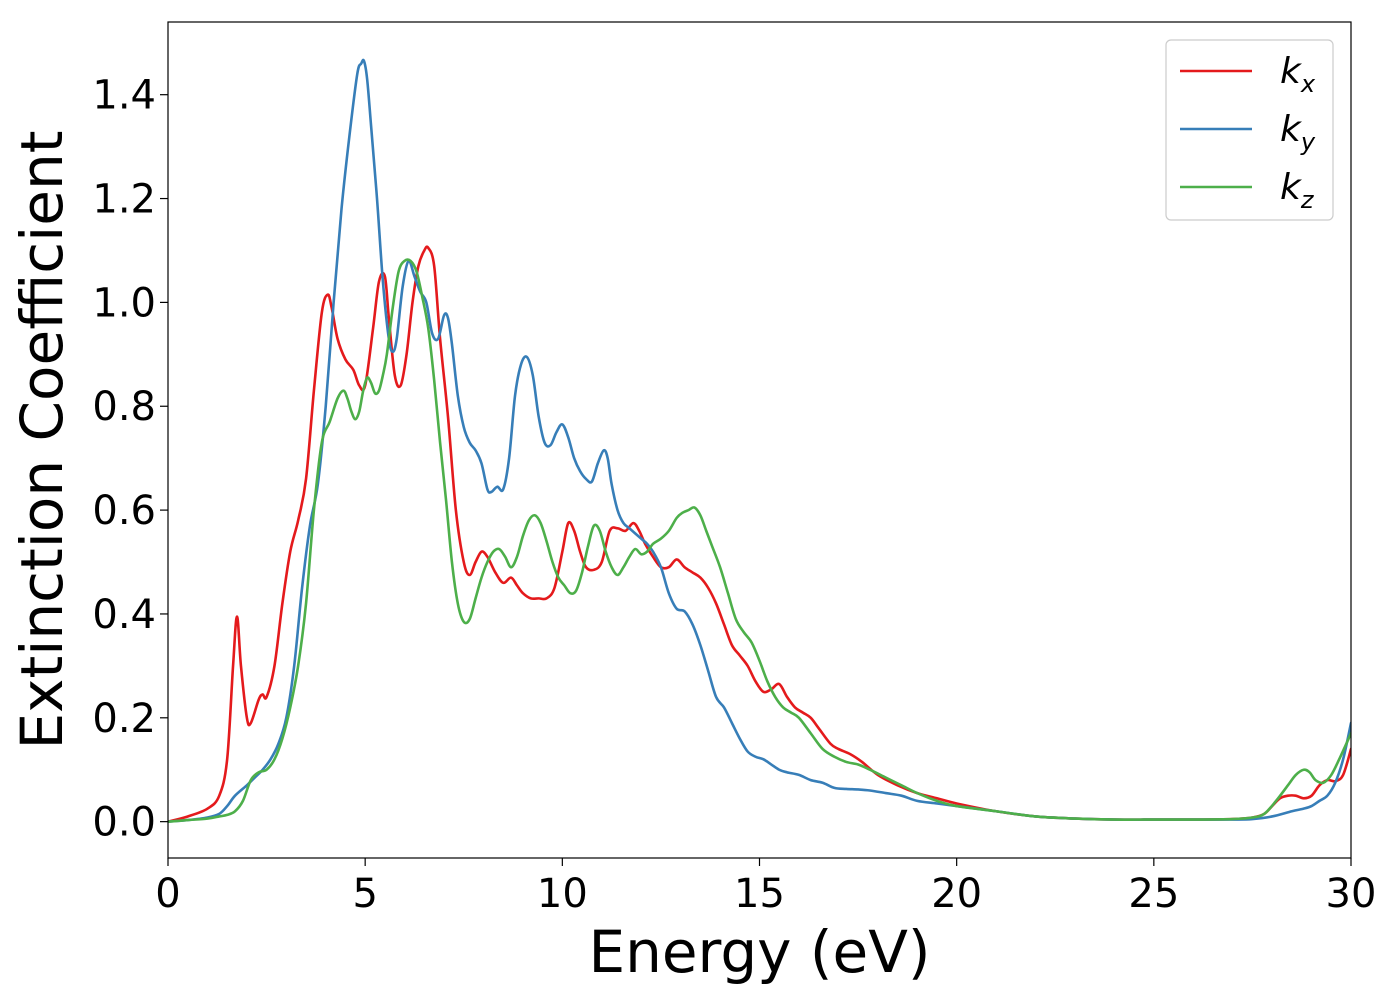  What do you see at coordinates (124, 303) in the screenshot?
I see `y-tick-label: 1.0` at bounding box center [124, 303].